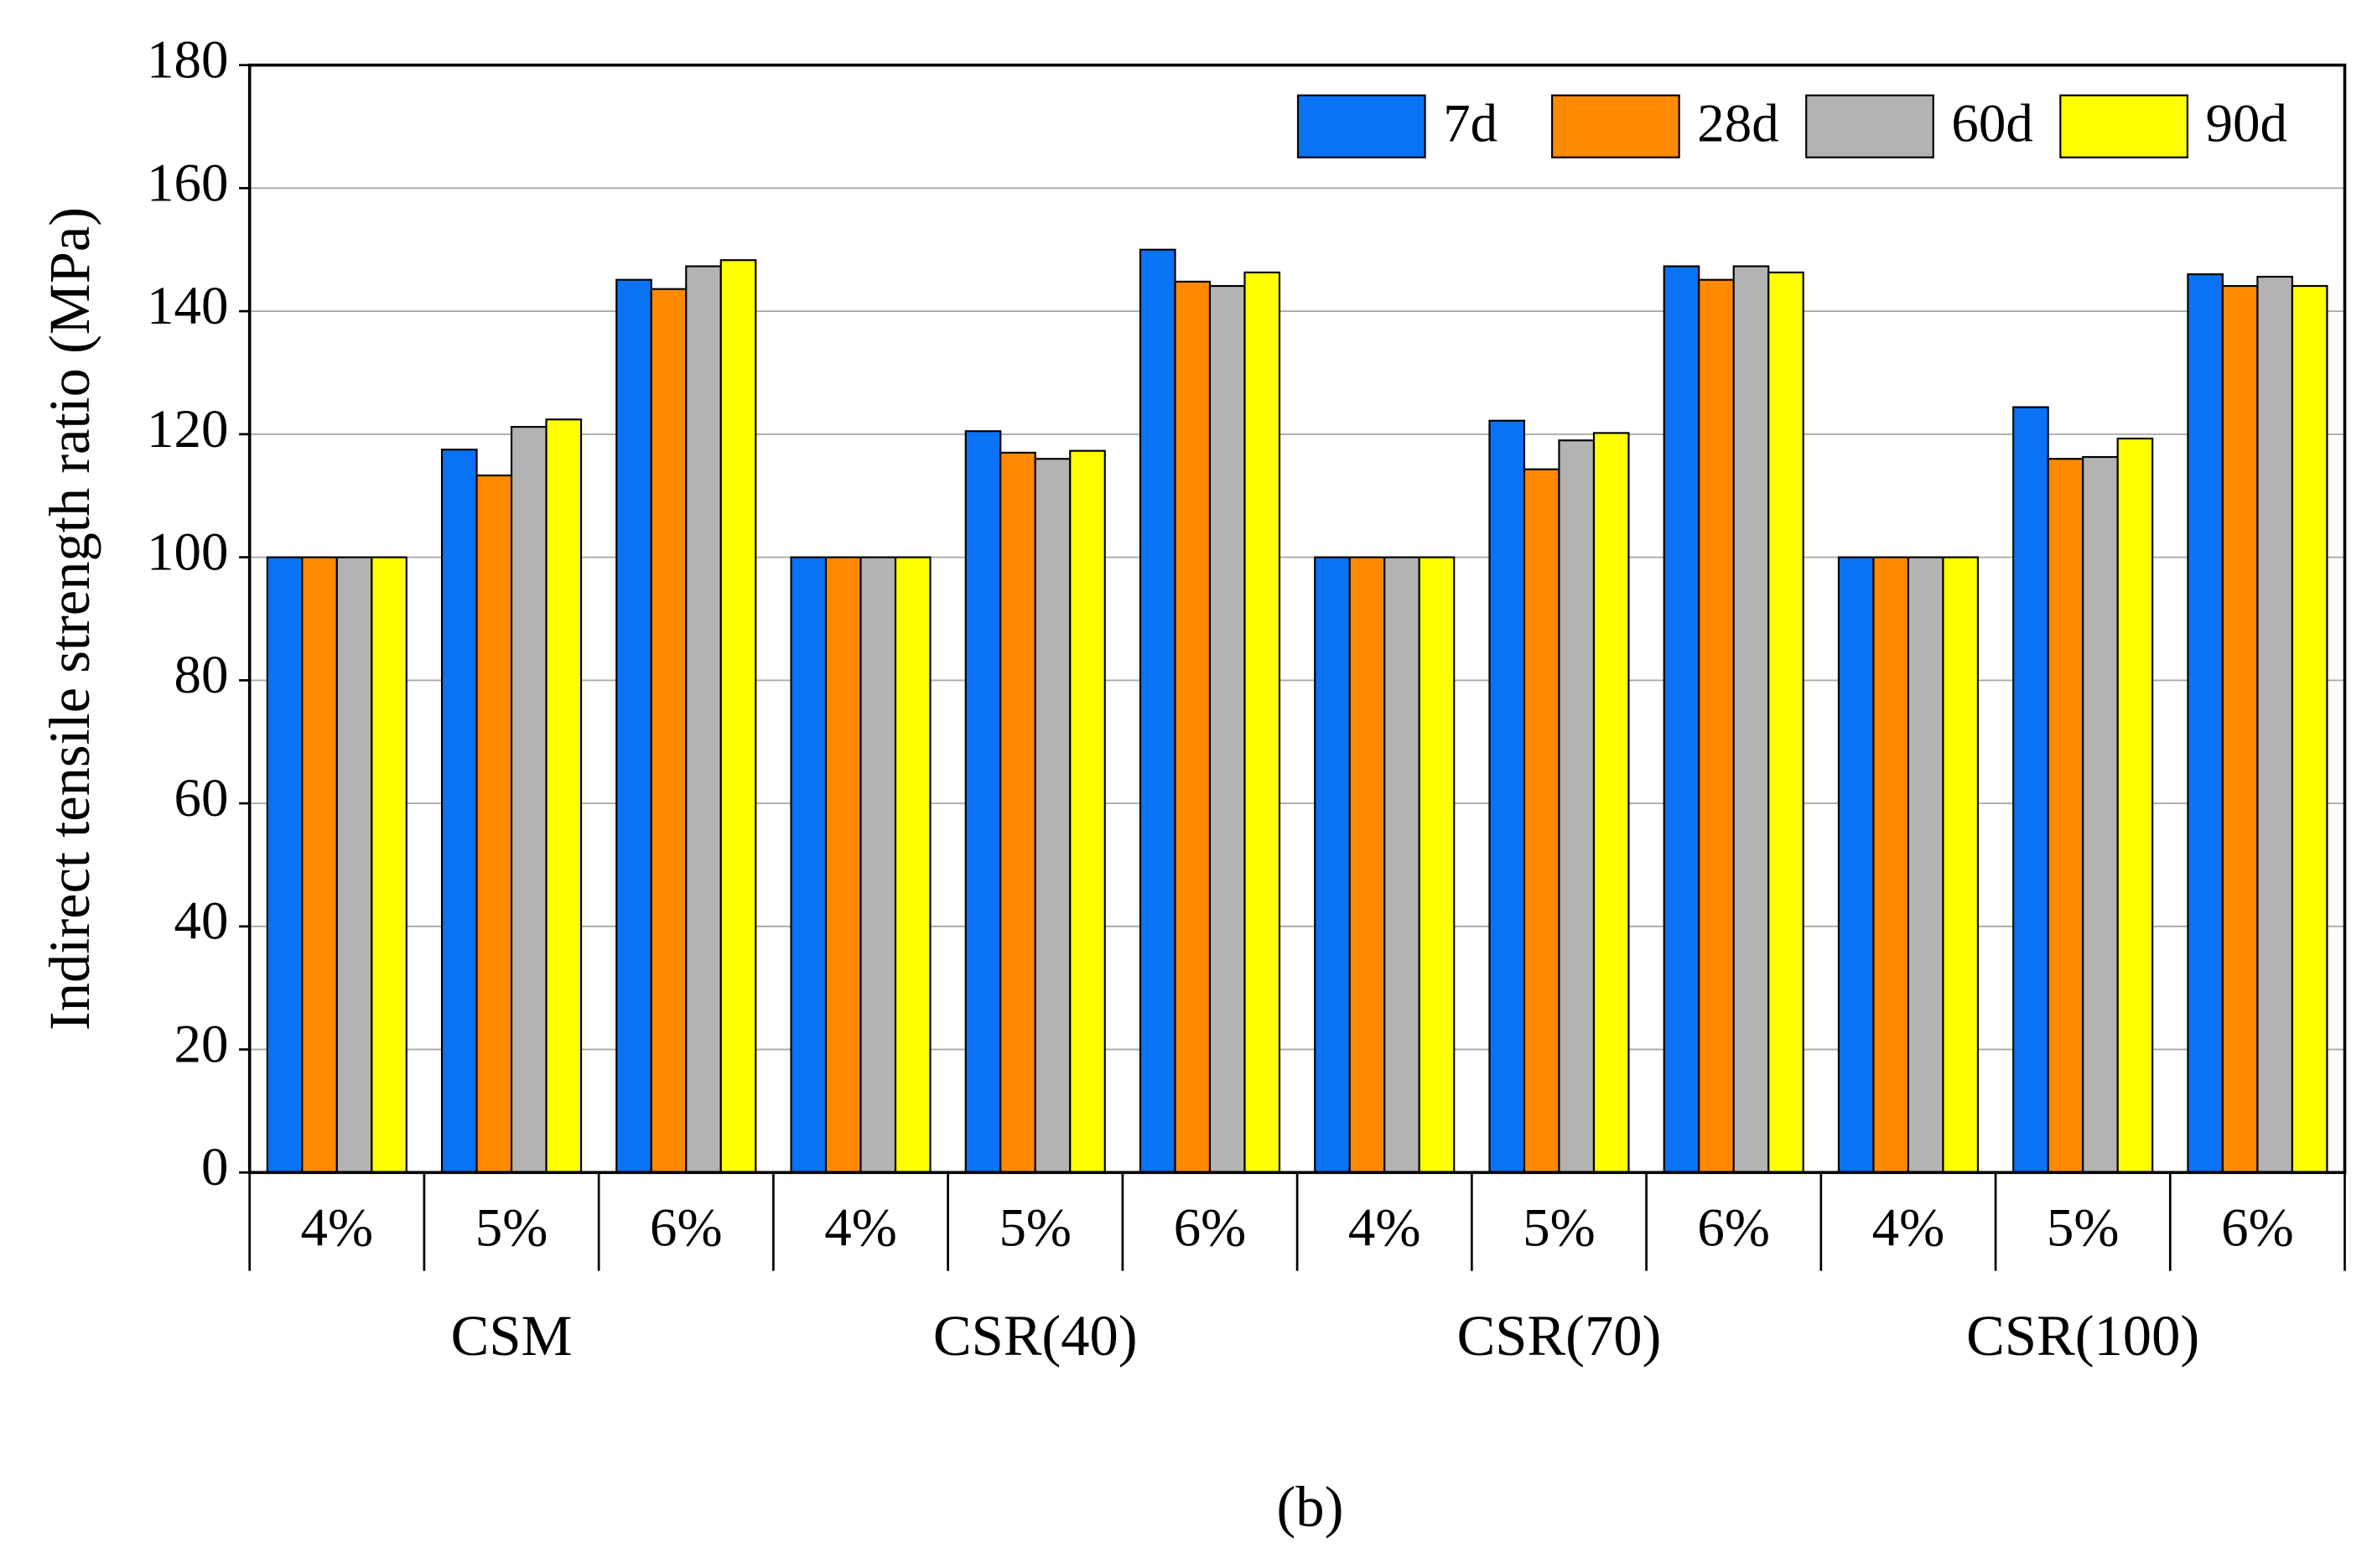 The width and height of the screenshot is (2372, 1568). Describe the element at coordinates (1309, 1507) in the screenshot. I see `caption: (b)` at that location.